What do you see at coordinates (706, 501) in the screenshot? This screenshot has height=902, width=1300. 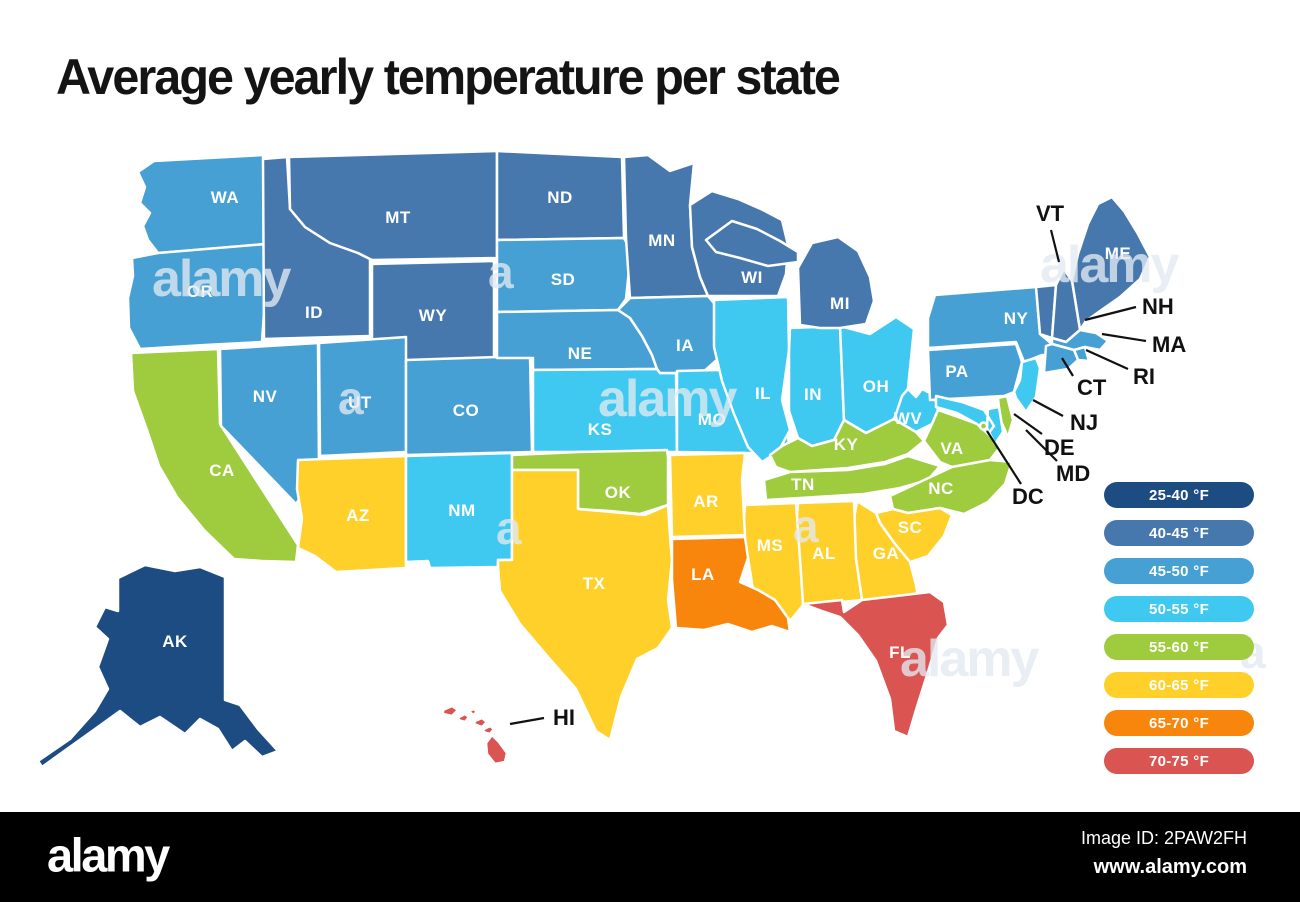 I see `state-AR-label: AR` at bounding box center [706, 501].